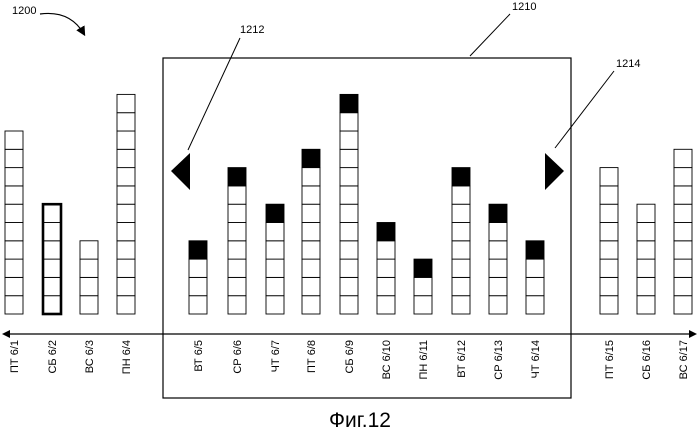  I want to click on ref-1214: 1214, so click(628, 64).